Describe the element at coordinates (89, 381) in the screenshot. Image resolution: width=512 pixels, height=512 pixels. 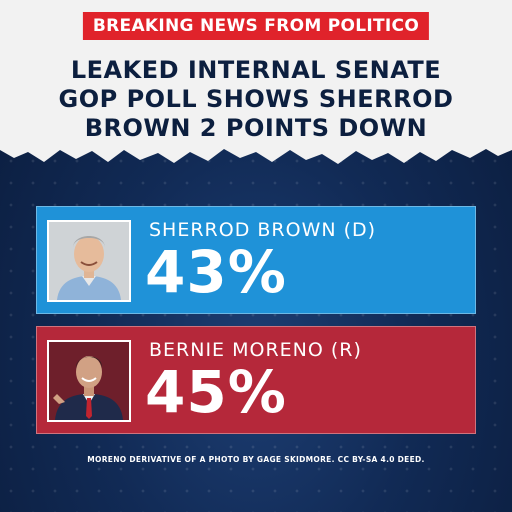
I see `bernie-moreno-photo` at that location.